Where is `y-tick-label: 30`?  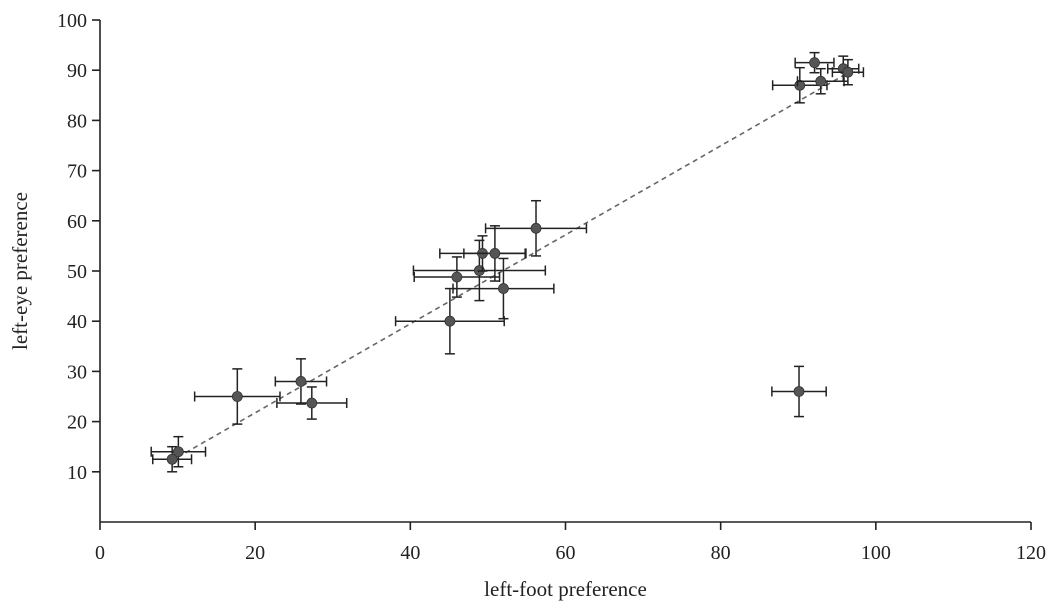
y-tick-label: 30 is located at coordinates (77, 372).